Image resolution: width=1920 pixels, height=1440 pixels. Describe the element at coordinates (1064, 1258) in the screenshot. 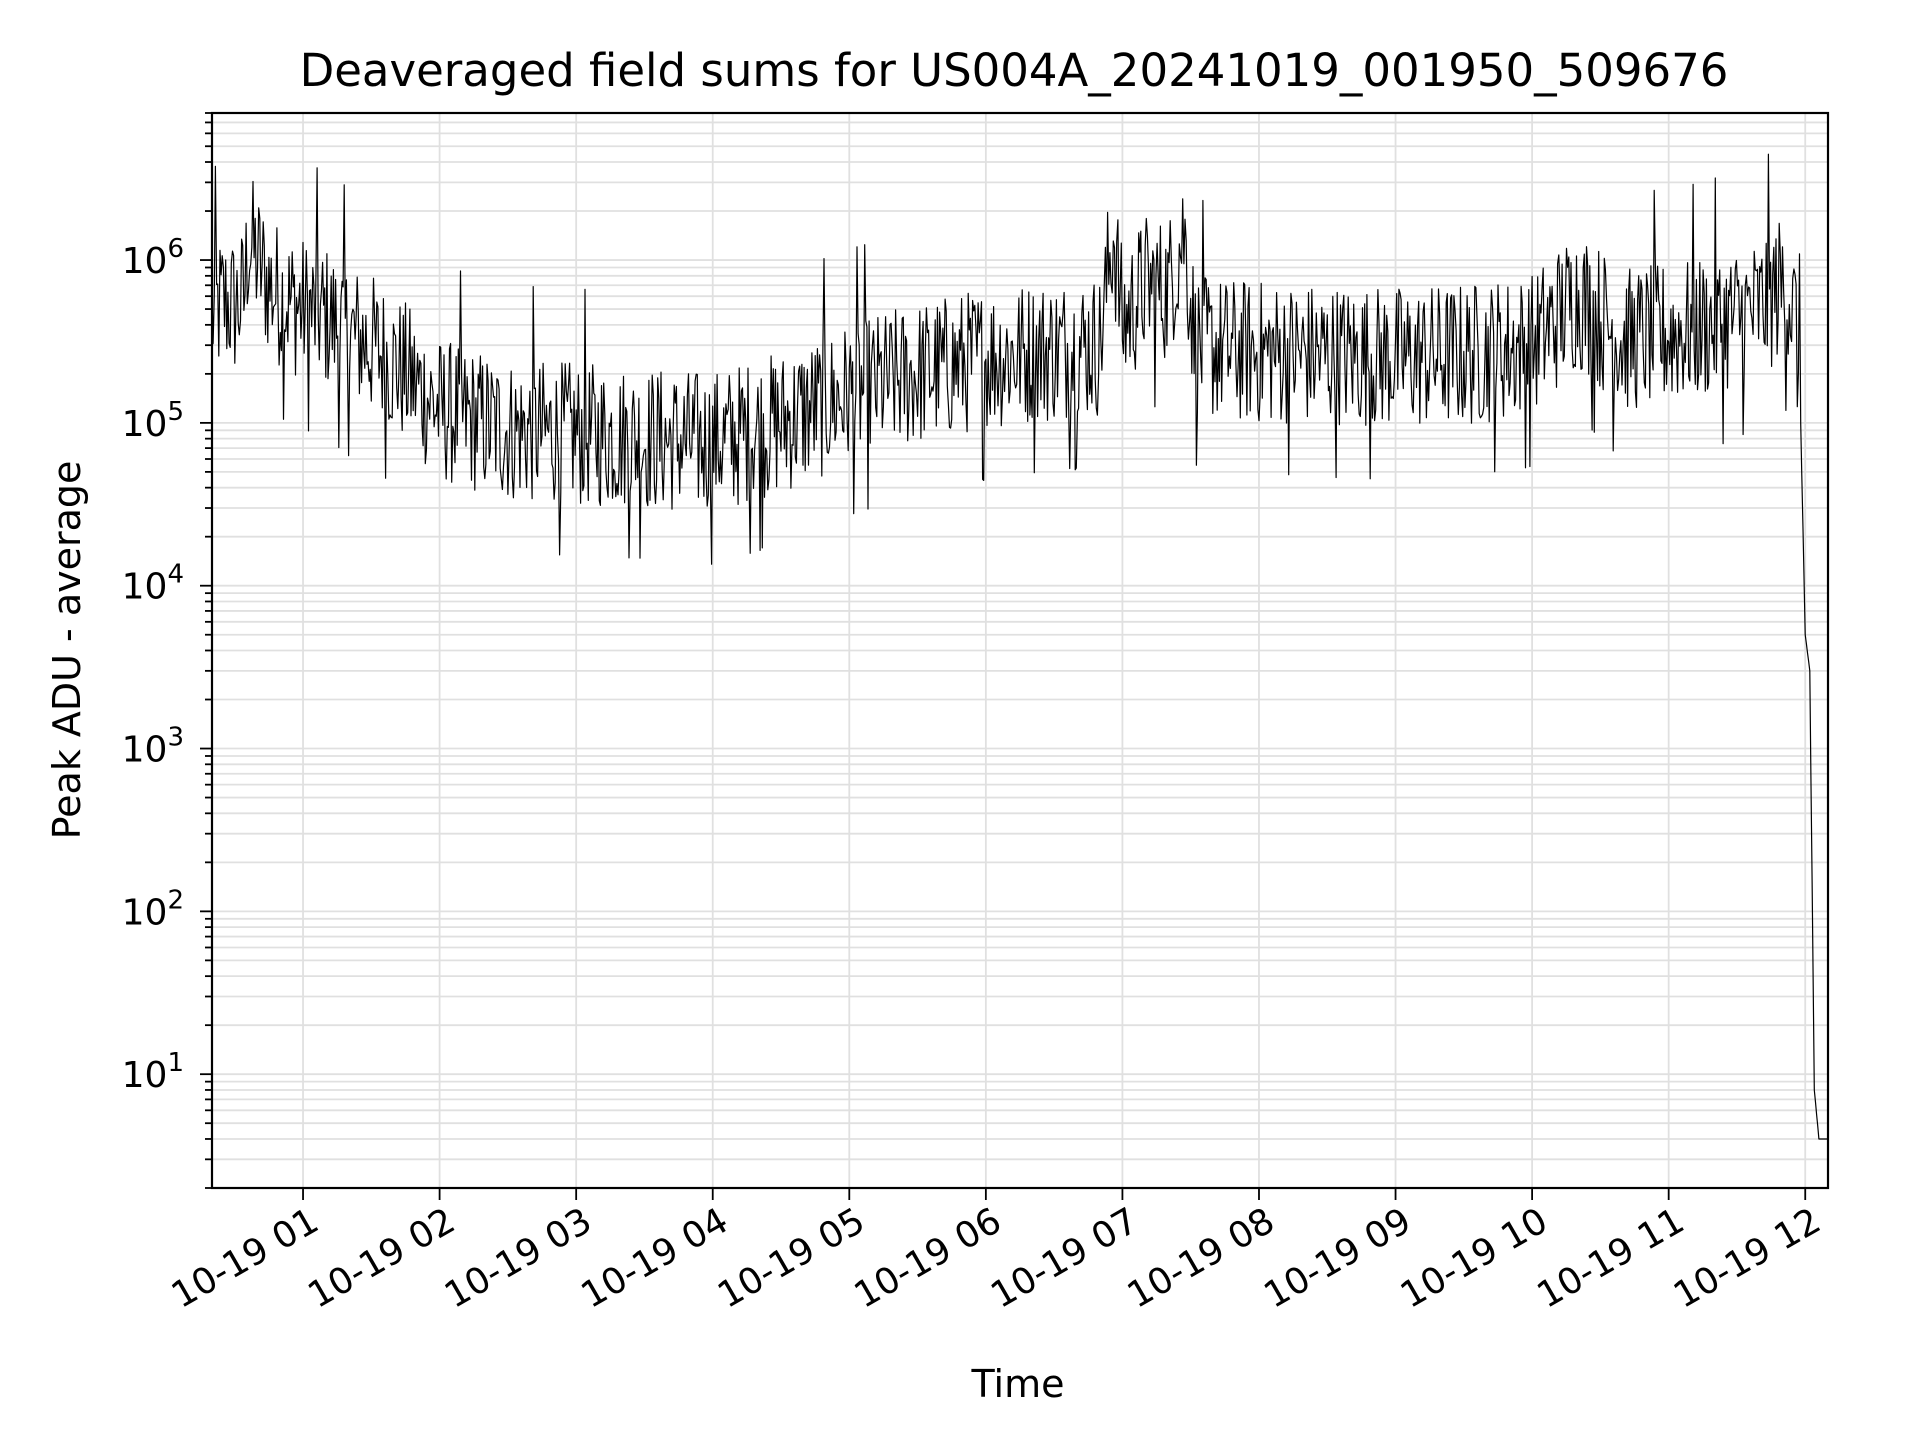

I see `x-tick-label: 10-19 07` at that location.